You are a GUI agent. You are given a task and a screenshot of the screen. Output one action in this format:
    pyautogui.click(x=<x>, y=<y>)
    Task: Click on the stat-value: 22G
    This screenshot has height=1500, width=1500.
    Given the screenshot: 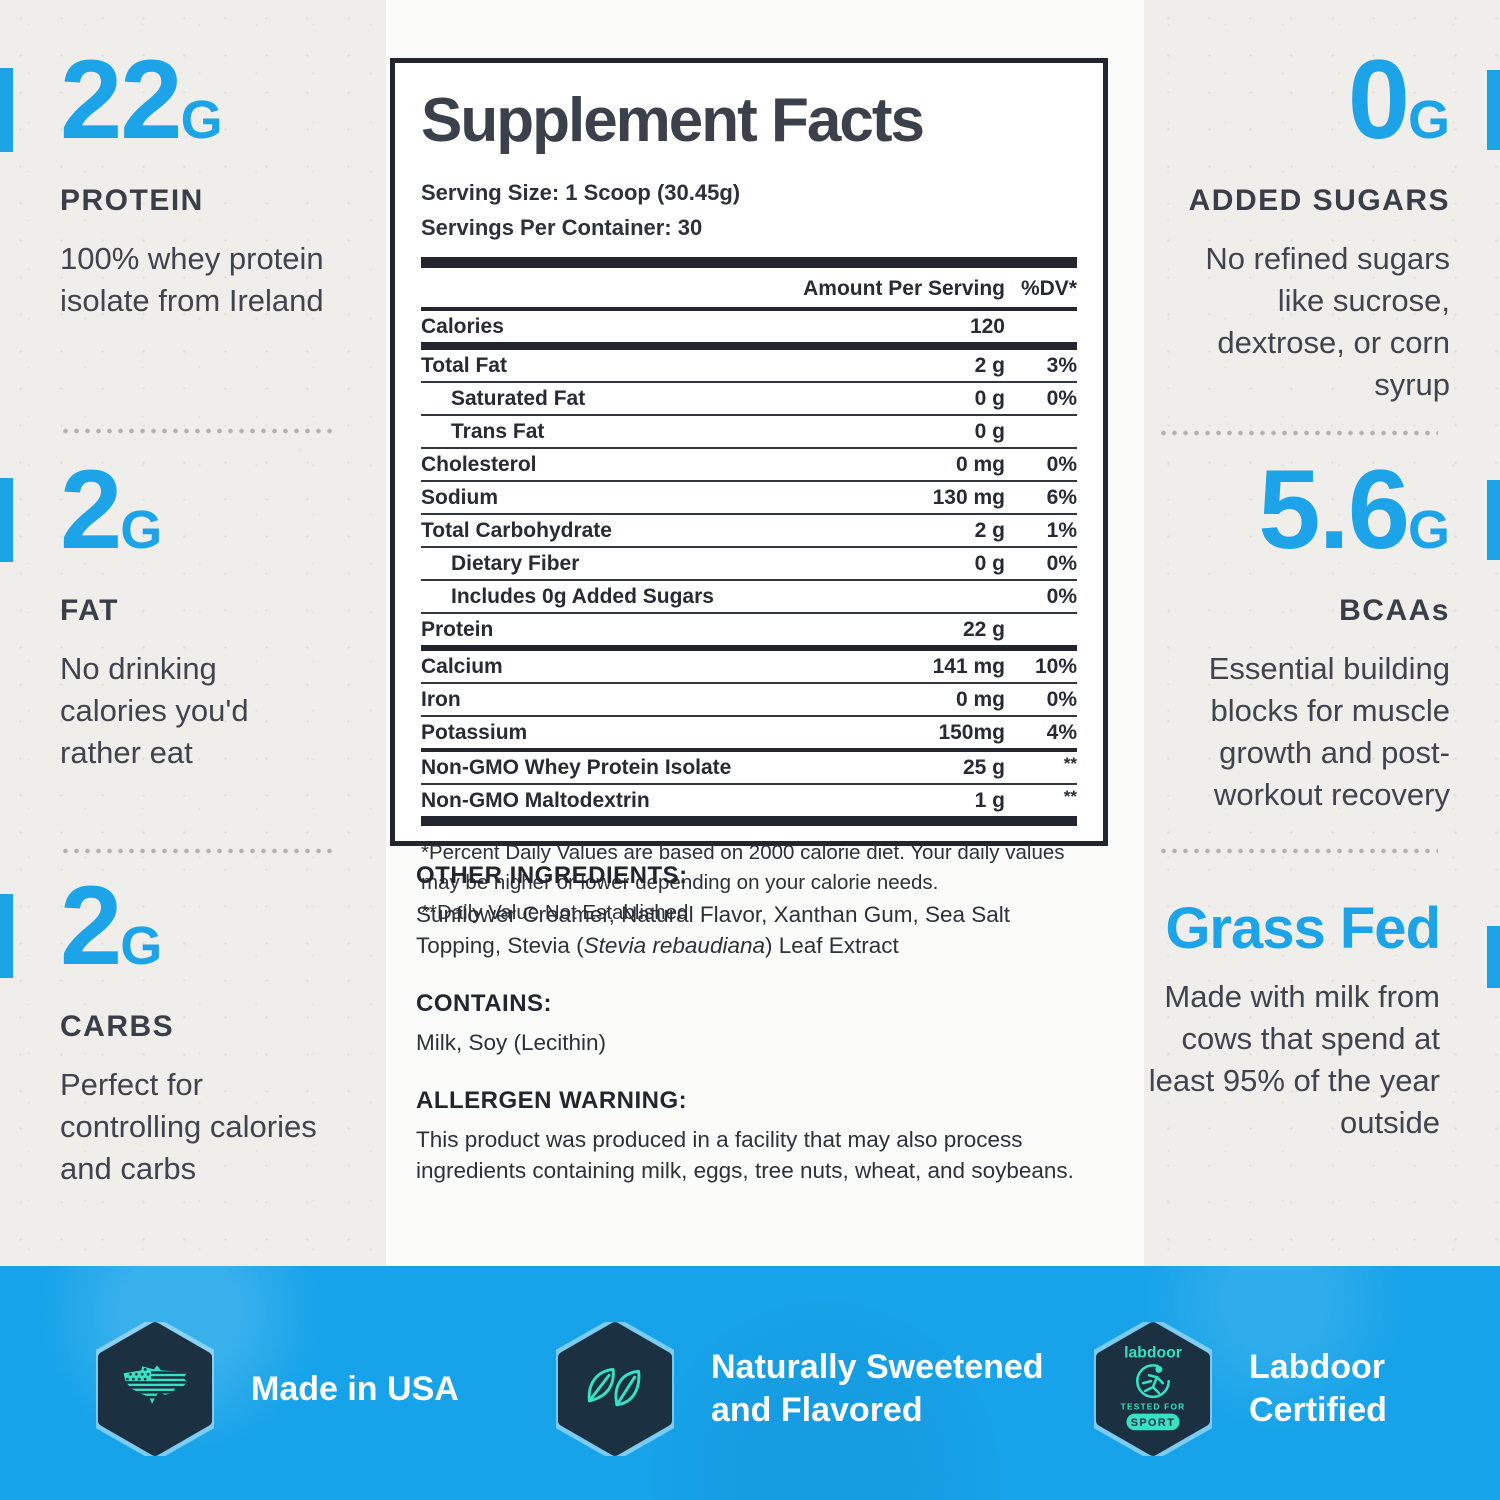 What is the action you would take?
    pyautogui.click(x=141, y=99)
    